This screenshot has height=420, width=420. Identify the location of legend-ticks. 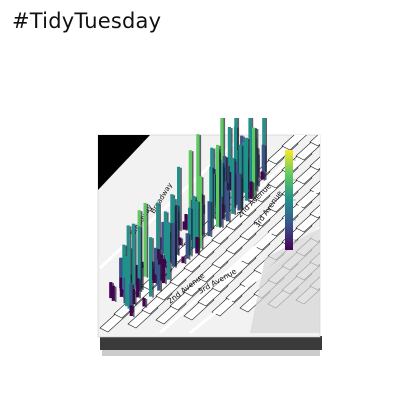
(294, 200).